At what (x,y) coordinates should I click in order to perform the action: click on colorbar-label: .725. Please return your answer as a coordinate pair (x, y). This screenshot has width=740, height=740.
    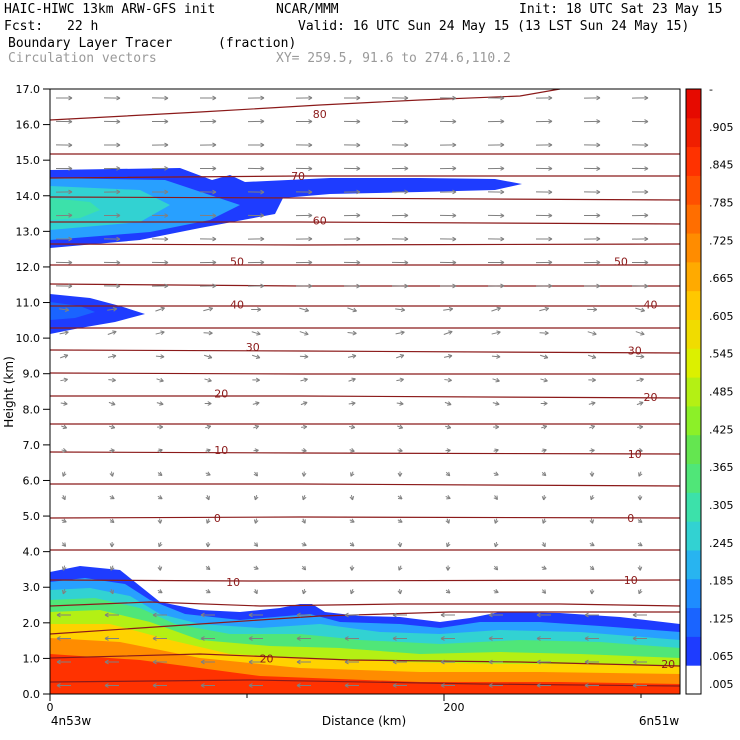
    Looking at the image, I should click on (721, 240).